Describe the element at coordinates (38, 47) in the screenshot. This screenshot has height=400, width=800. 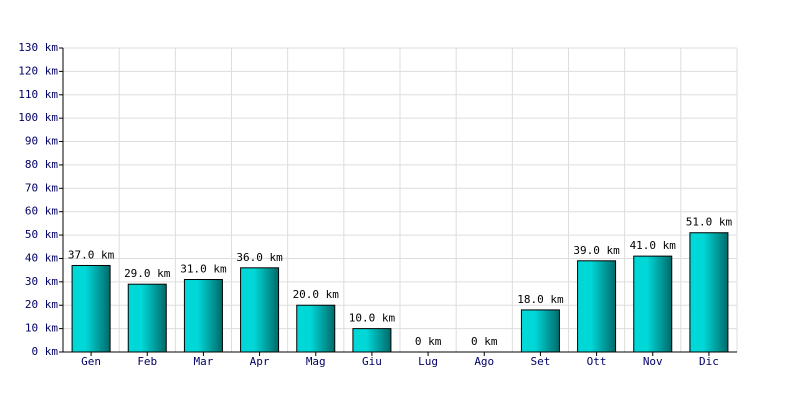
I see `y-tick-label: 130 km` at that location.